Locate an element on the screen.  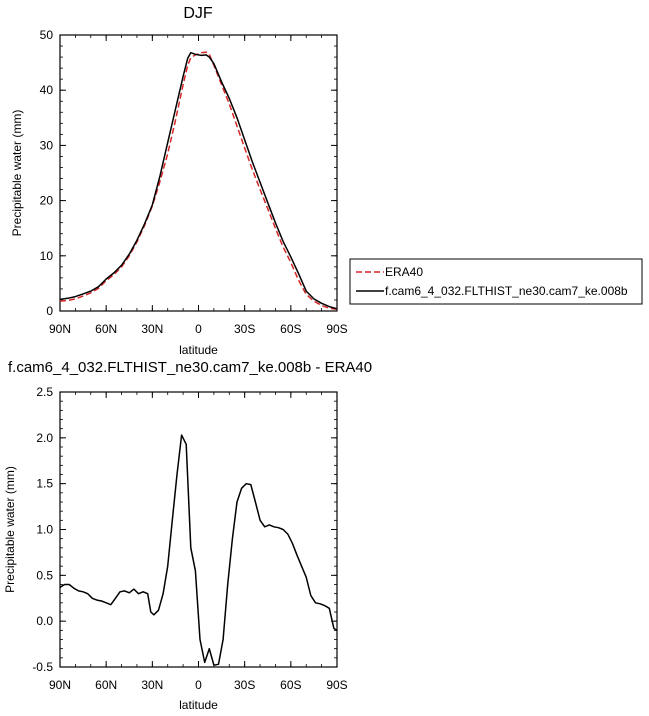
chart-1-x-tick-label: 60N is located at coordinates (106, 329).